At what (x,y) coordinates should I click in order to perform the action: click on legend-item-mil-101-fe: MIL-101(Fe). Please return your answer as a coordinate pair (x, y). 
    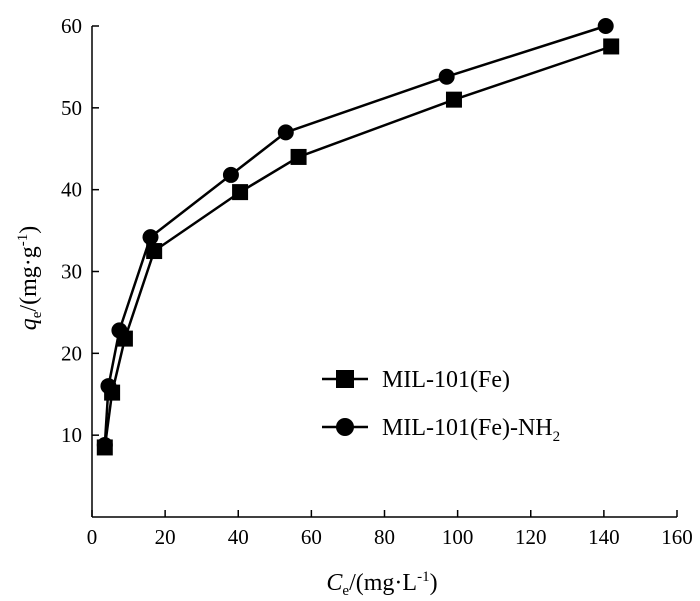
    Looking at the image, I should click on (416, 380).